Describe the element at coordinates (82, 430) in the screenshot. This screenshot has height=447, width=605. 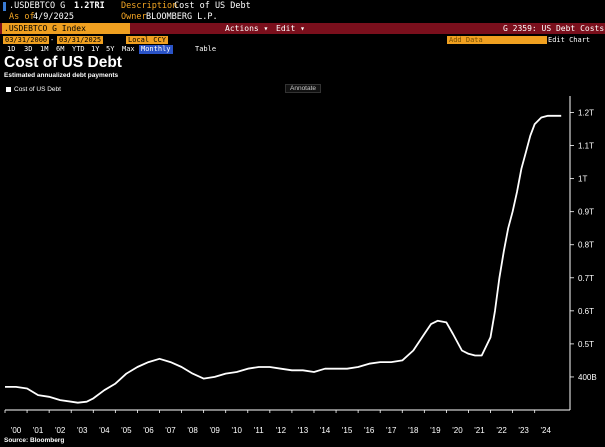
I see `x-tick-label: '03` at that location.